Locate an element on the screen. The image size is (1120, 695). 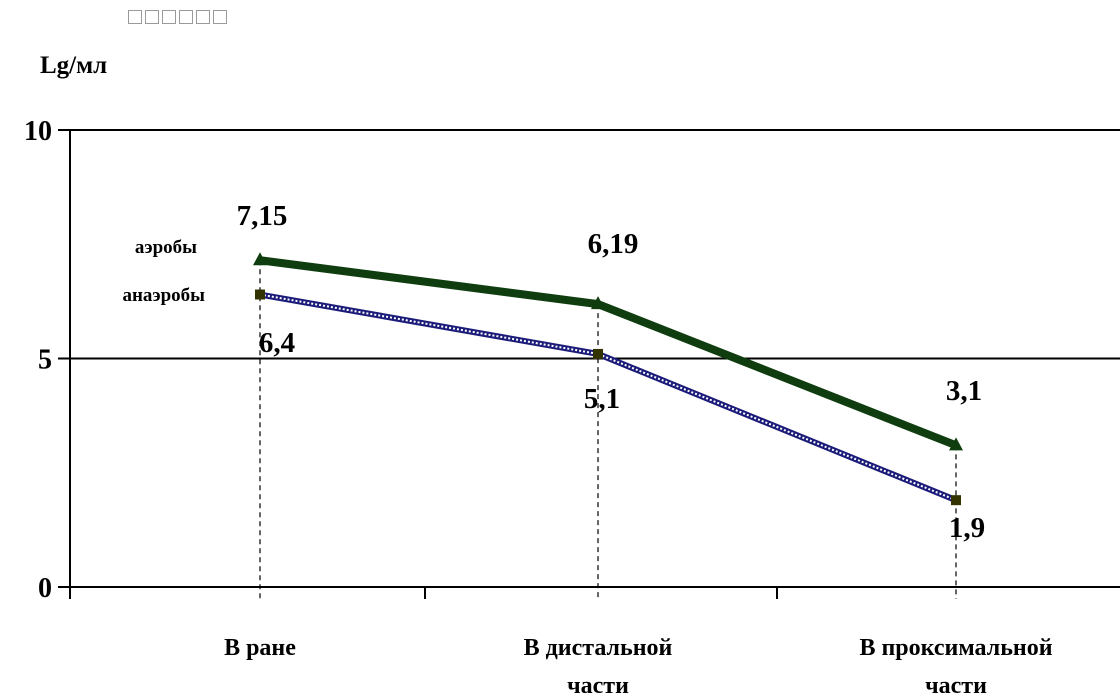
x-tick-label: В дистальной части is located at coordinates (598, 665).